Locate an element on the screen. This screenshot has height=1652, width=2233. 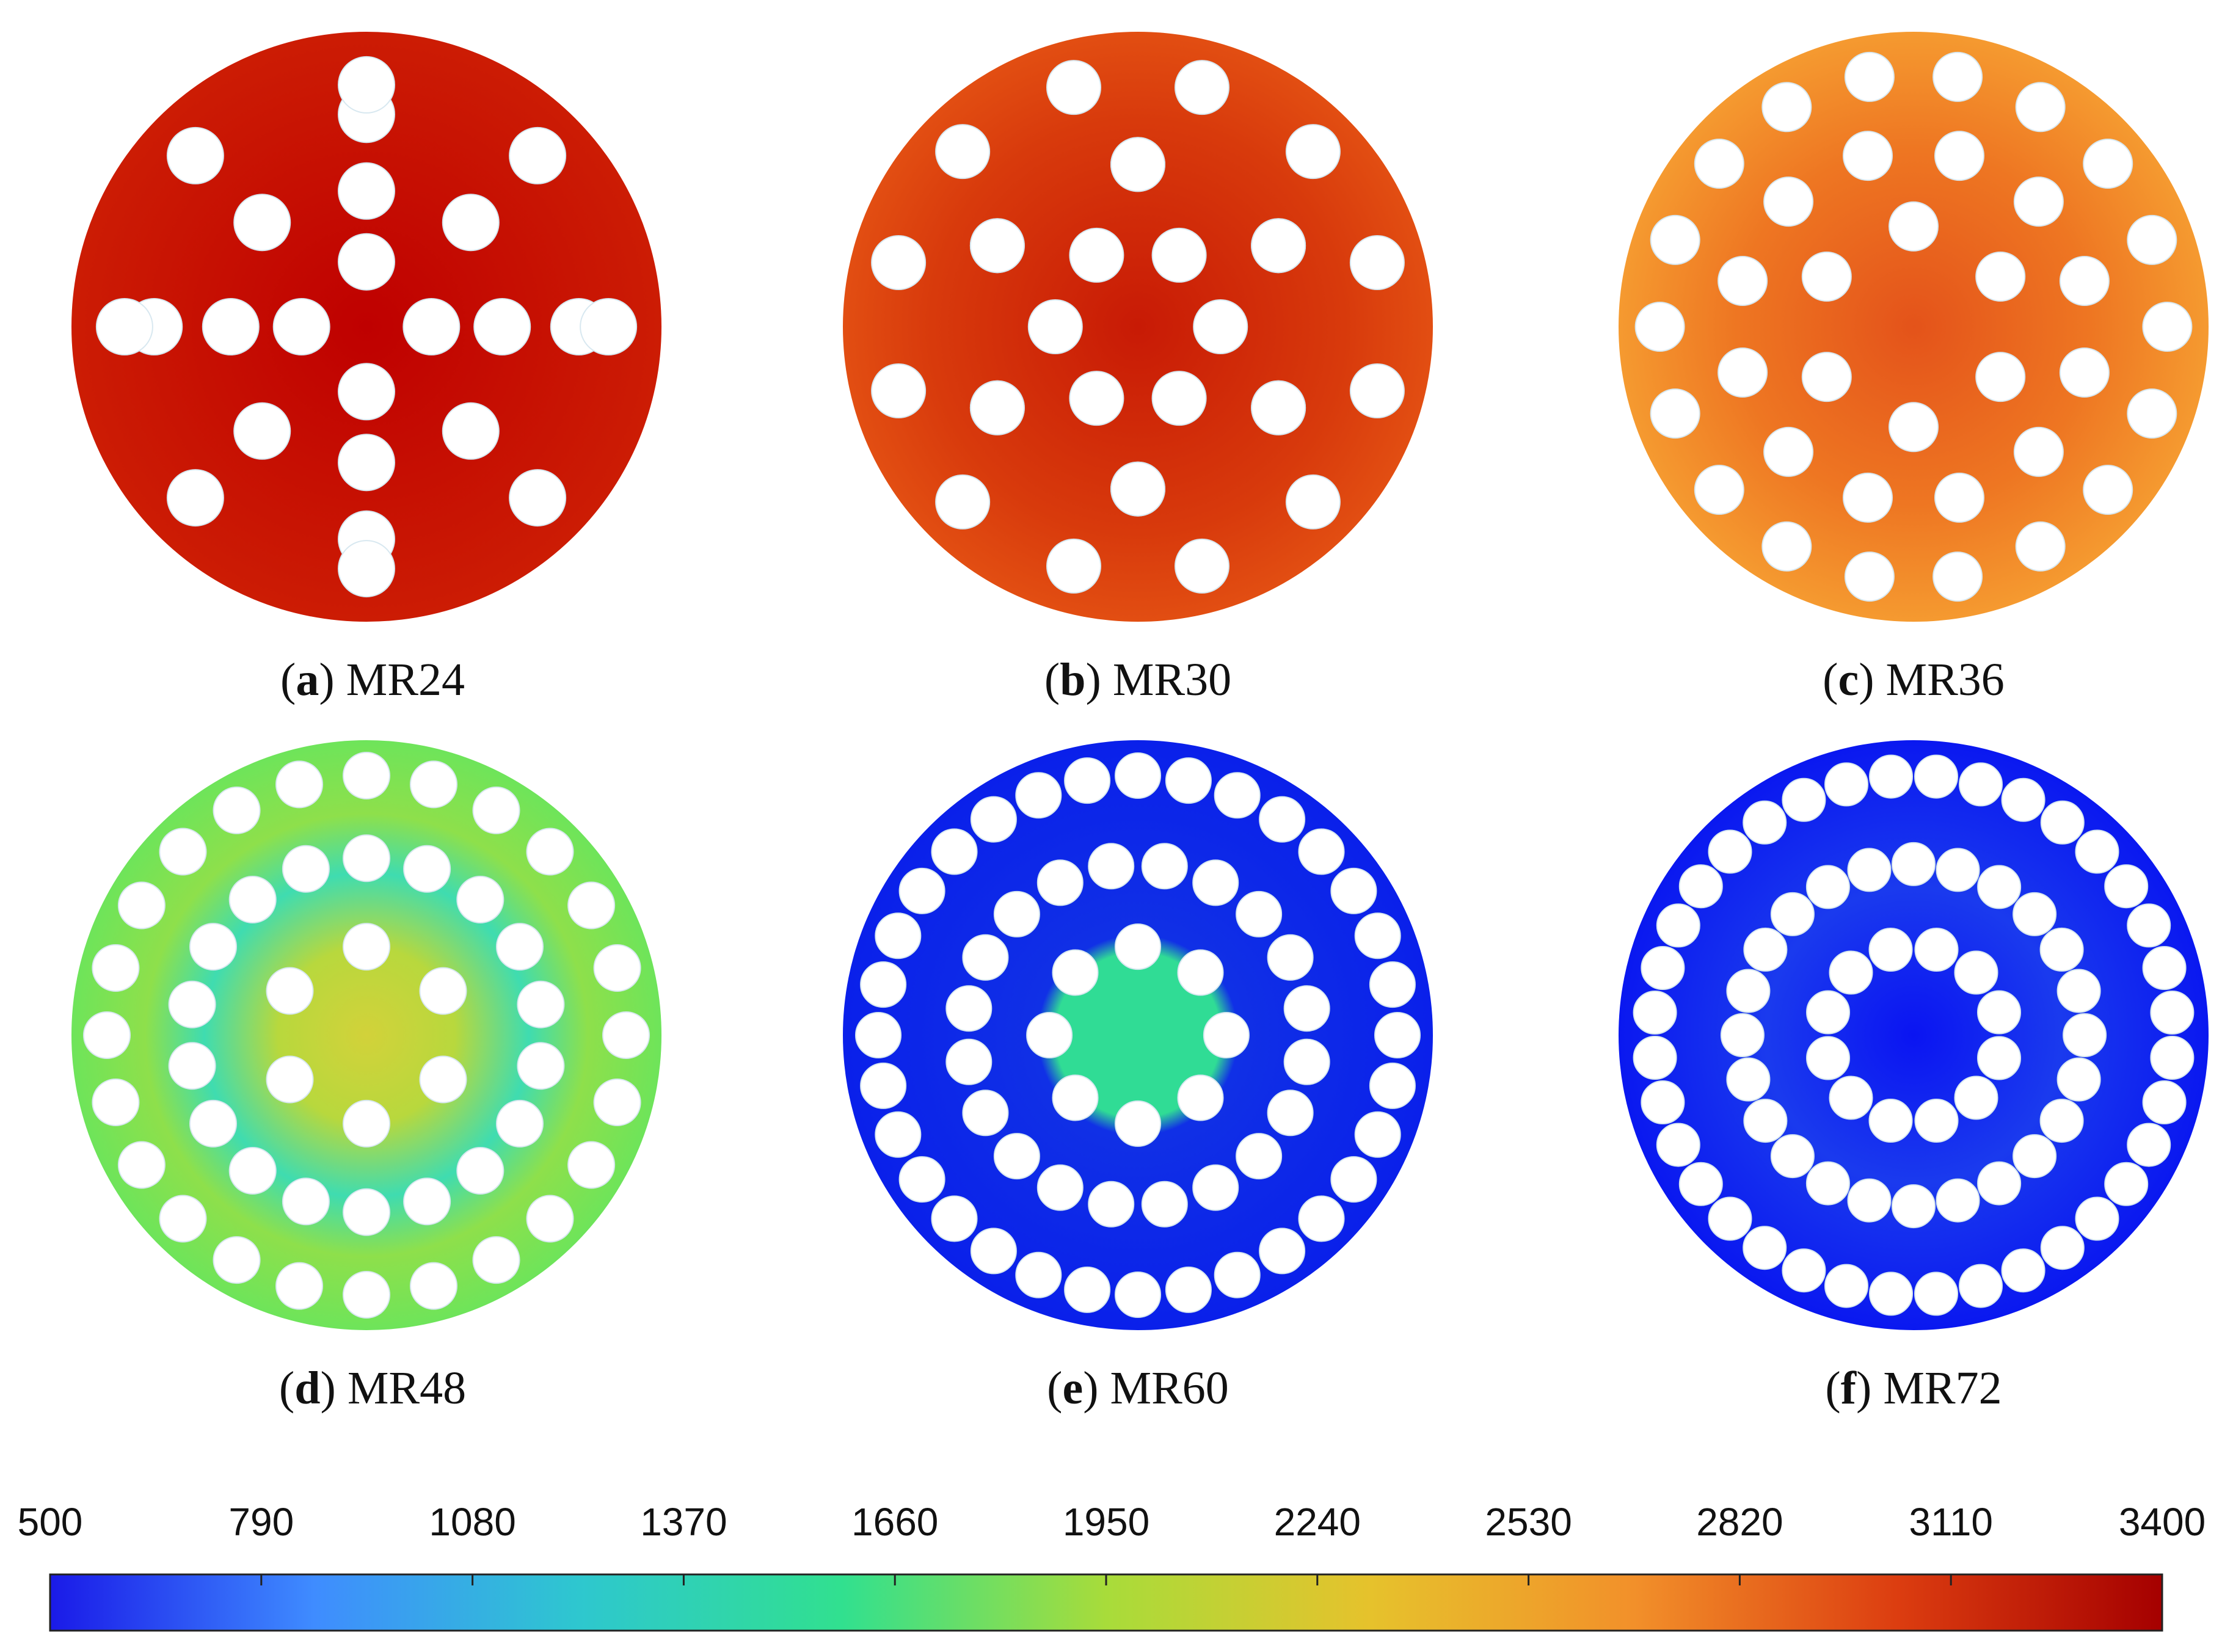
caption-a: (a) MR24 is located at coordinates (372, 679).